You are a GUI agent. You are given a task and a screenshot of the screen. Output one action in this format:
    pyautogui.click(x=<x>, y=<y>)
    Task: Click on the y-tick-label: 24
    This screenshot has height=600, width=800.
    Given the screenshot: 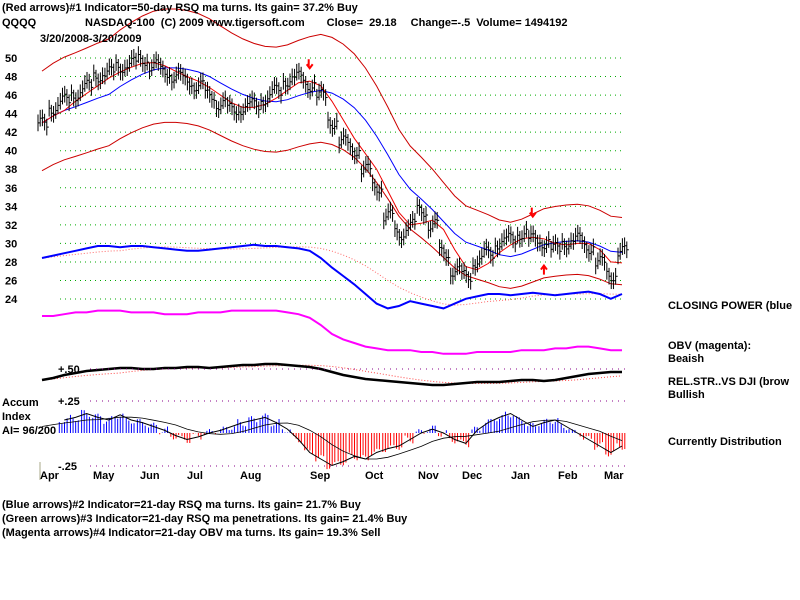 What is the action you would take?
    pyautogui.click(x=11, y=300)
    